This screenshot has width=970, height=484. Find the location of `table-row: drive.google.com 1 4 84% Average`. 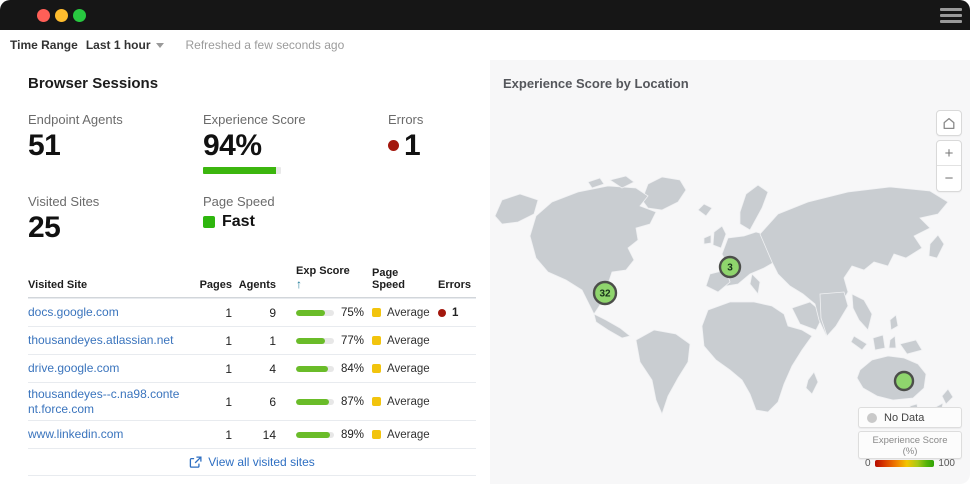

table-row: drive.google.com 1 4 84% Average is located at coordinates (252, 368).